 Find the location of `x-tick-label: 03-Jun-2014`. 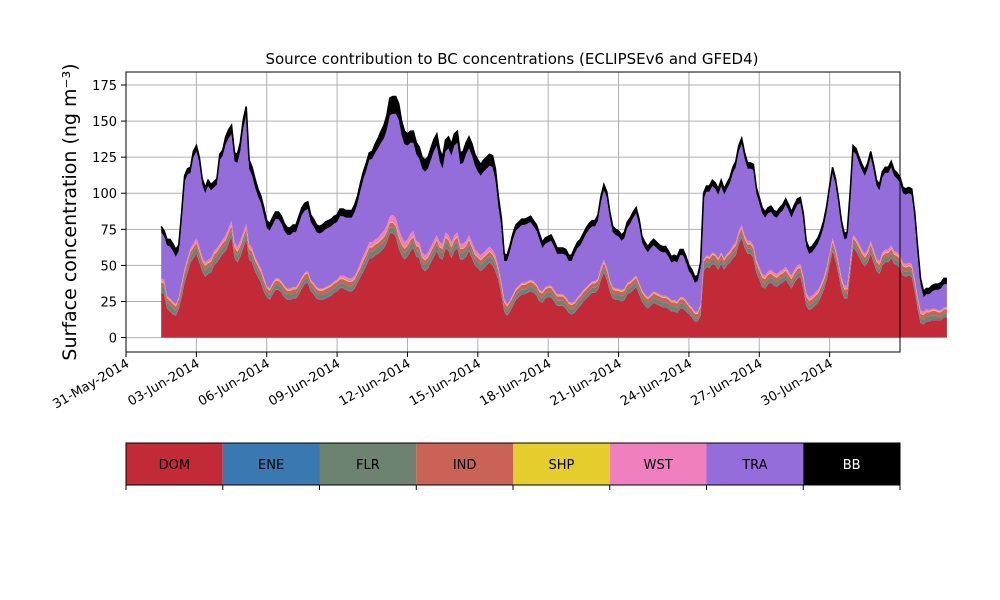

x-tick-label: 03-Jun-2014 is located at coordinates (164, 382).